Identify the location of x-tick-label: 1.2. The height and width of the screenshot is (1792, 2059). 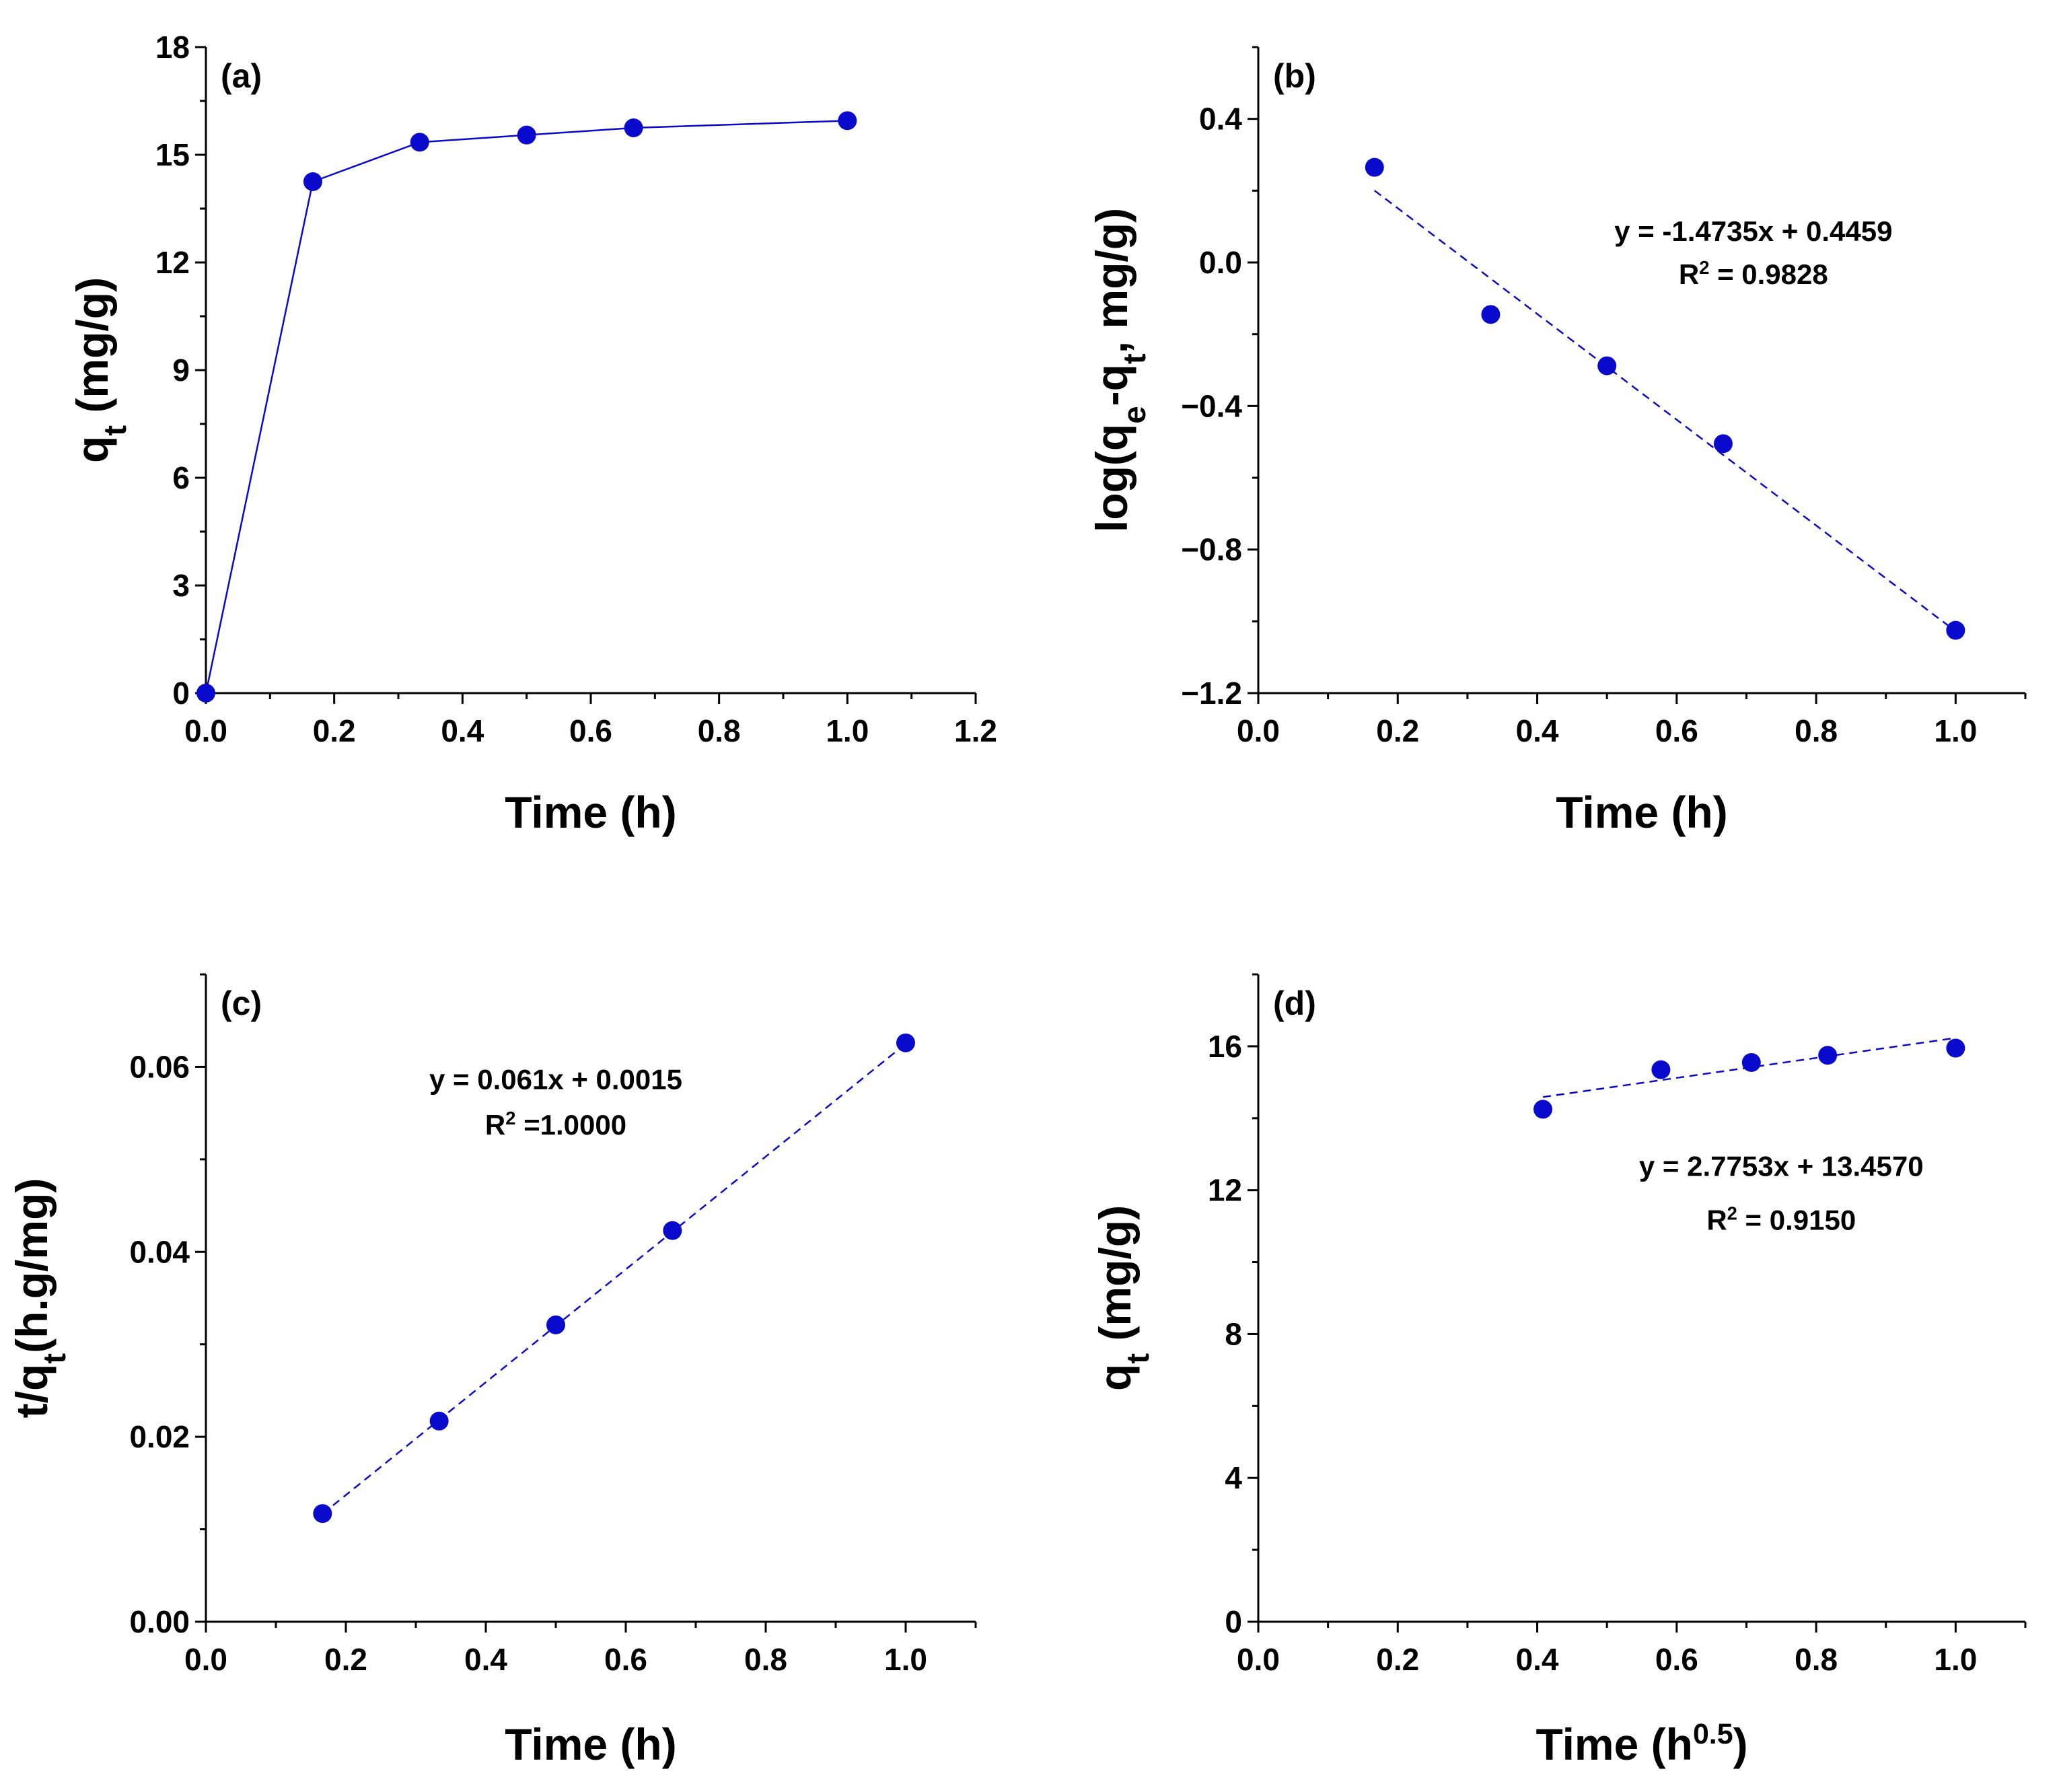
(976, 730).